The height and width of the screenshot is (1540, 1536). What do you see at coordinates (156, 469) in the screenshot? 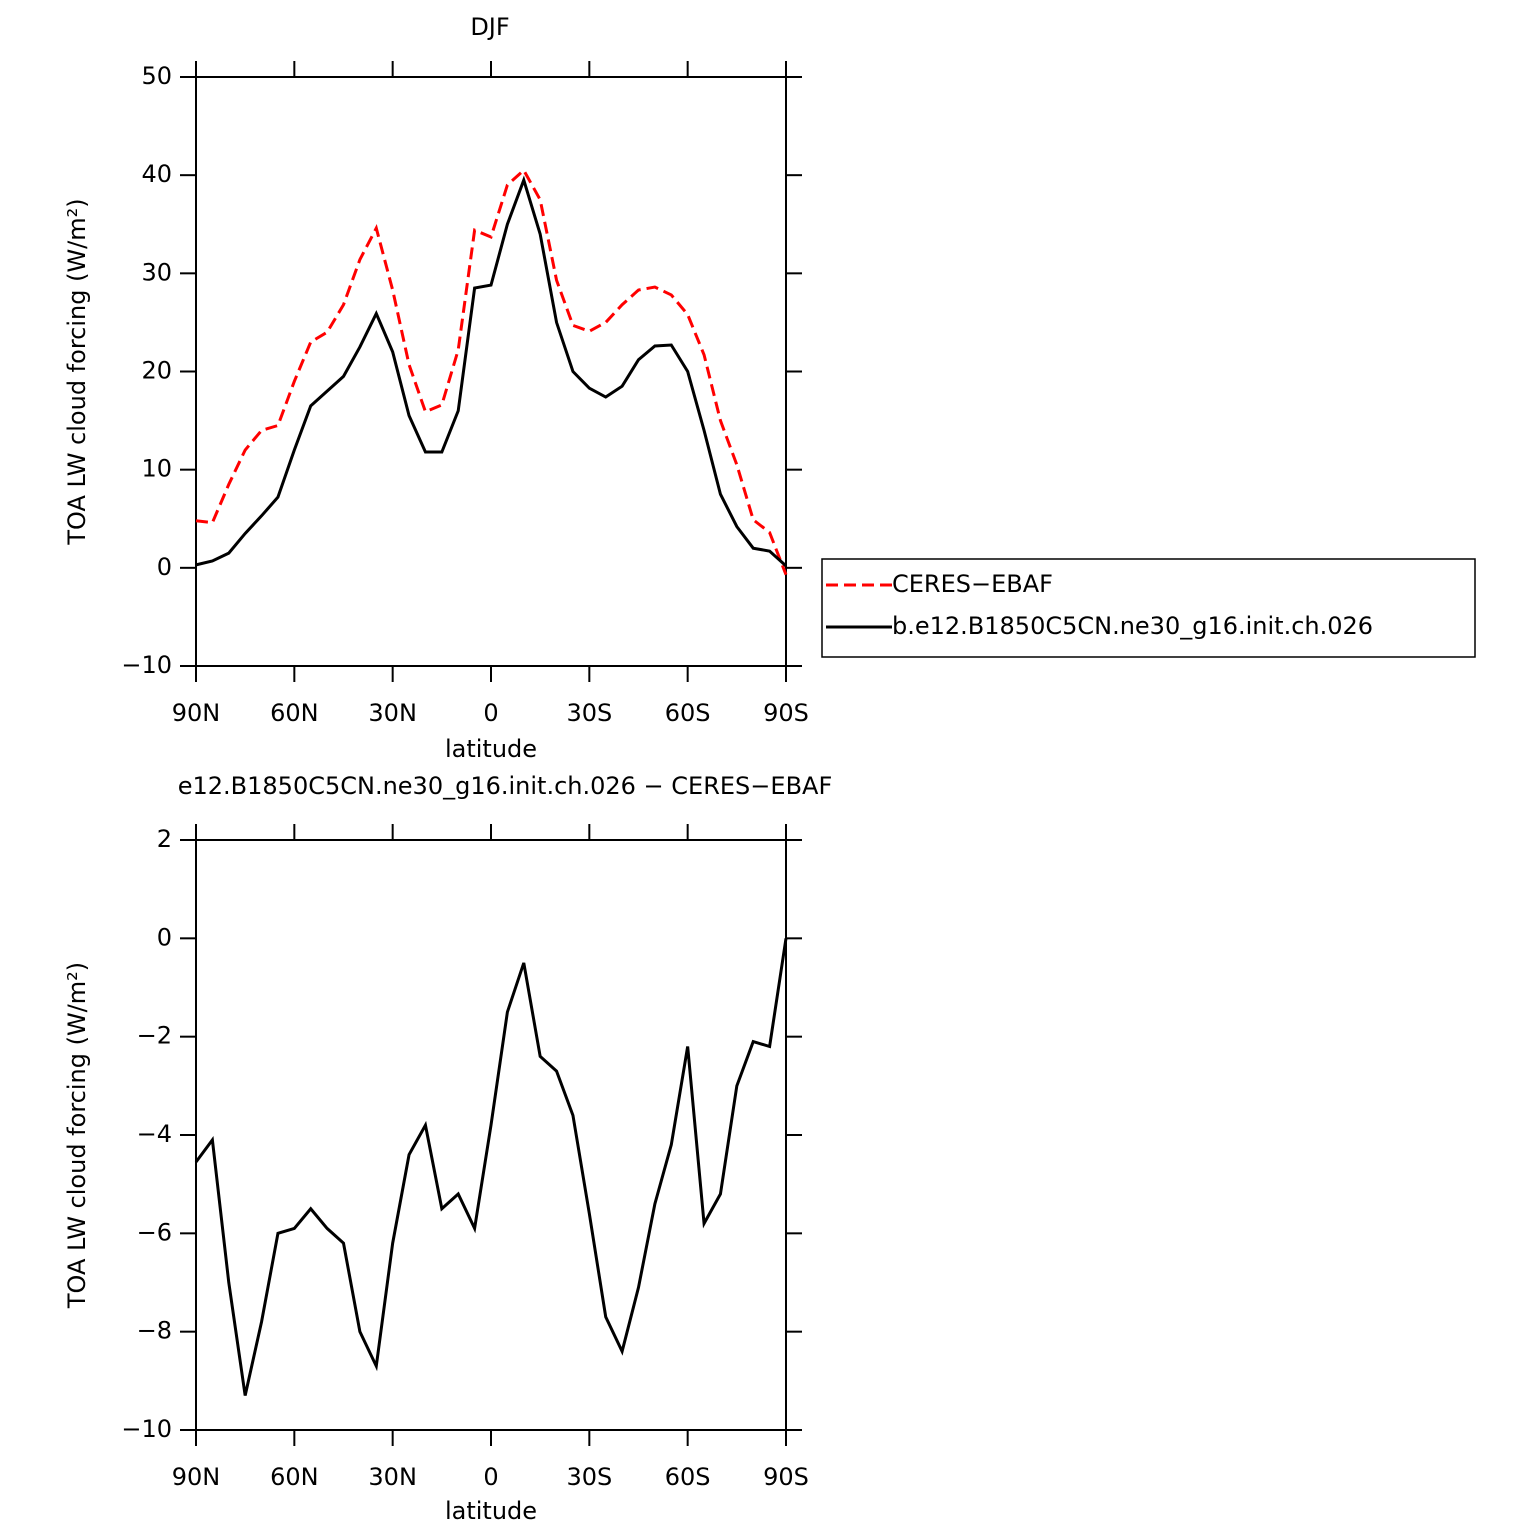
I see `y-tick-label: 10` at bounding box center [156, 469].